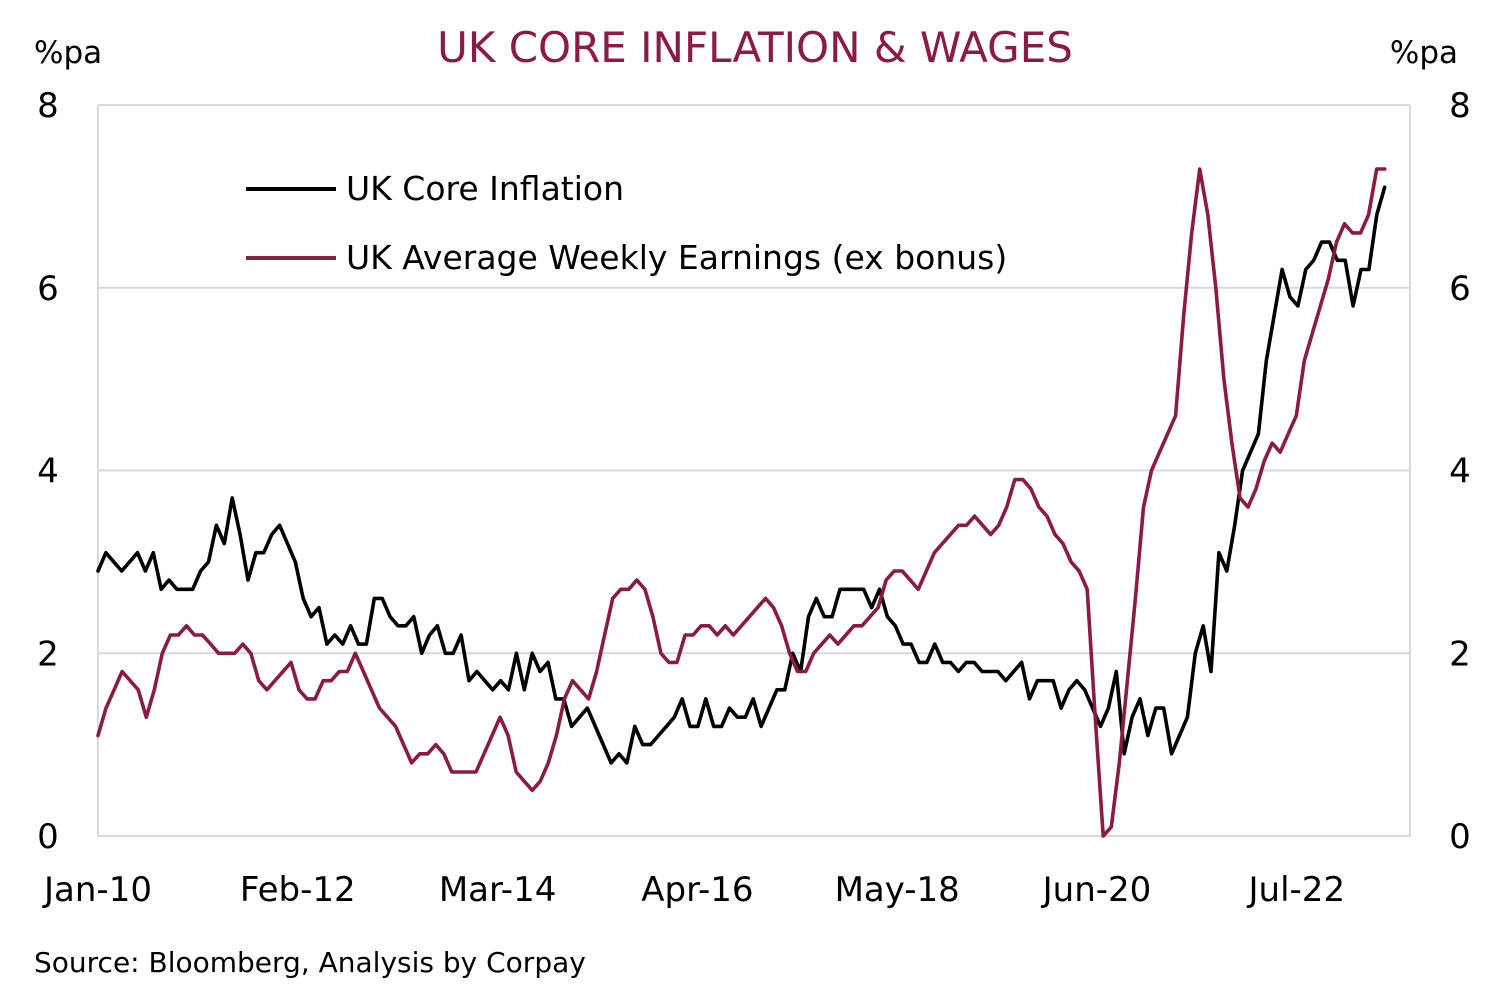 Image resolution: width=1492 pixels, height=994 pixels. What do you see at coordinates (1460, 837) in the screenshot?
I see `y-tick-right-0: 0` at bounding box center [1460, 837].